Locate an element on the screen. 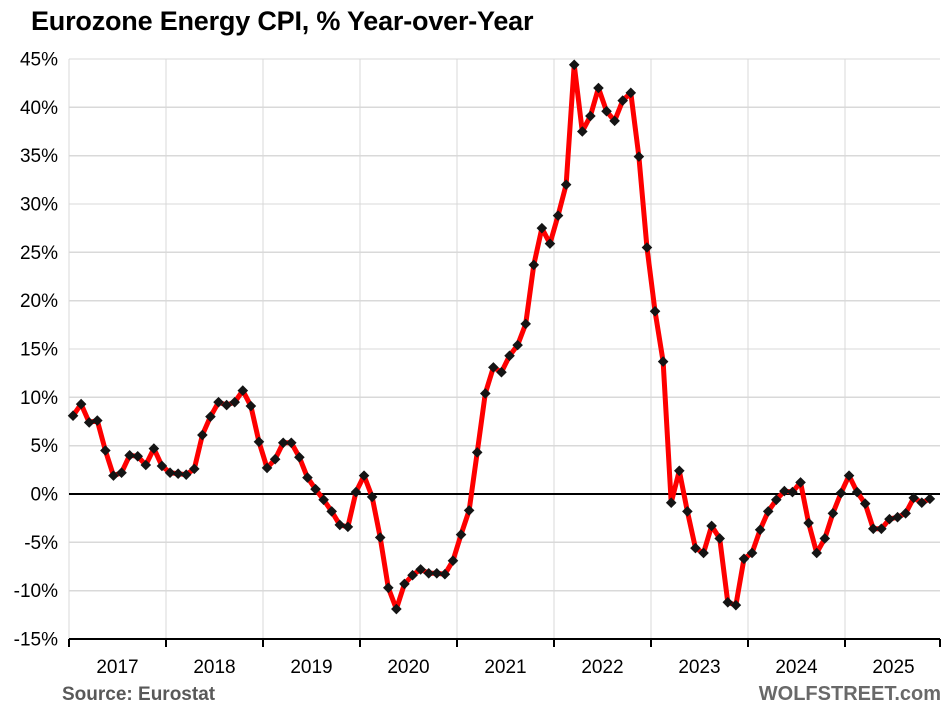  y-tick-label: 15% is located at coordinates (39, 350).